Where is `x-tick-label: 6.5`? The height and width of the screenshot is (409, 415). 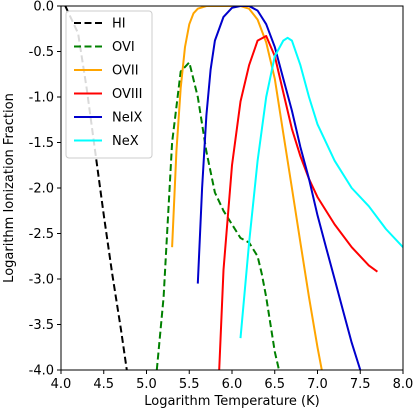 x-tick-label: 6.5 is located at coordinates (274, 384).